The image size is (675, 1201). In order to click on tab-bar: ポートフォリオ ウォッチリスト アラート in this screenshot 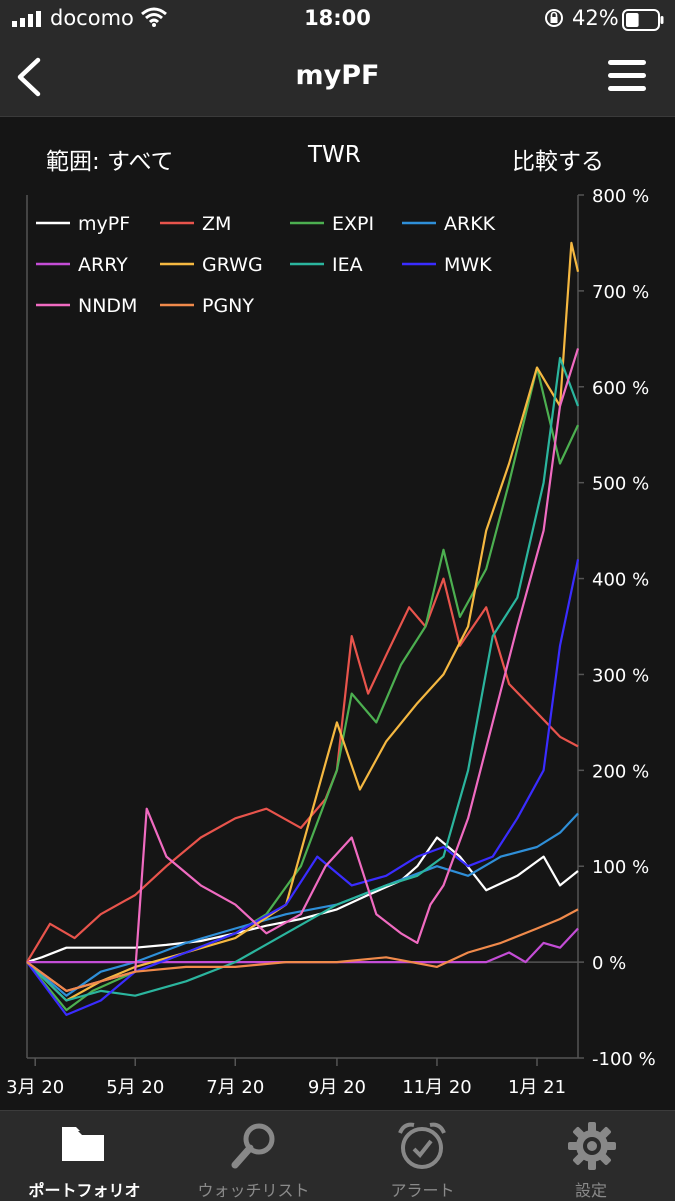, I will do `click(337, 1155)`.